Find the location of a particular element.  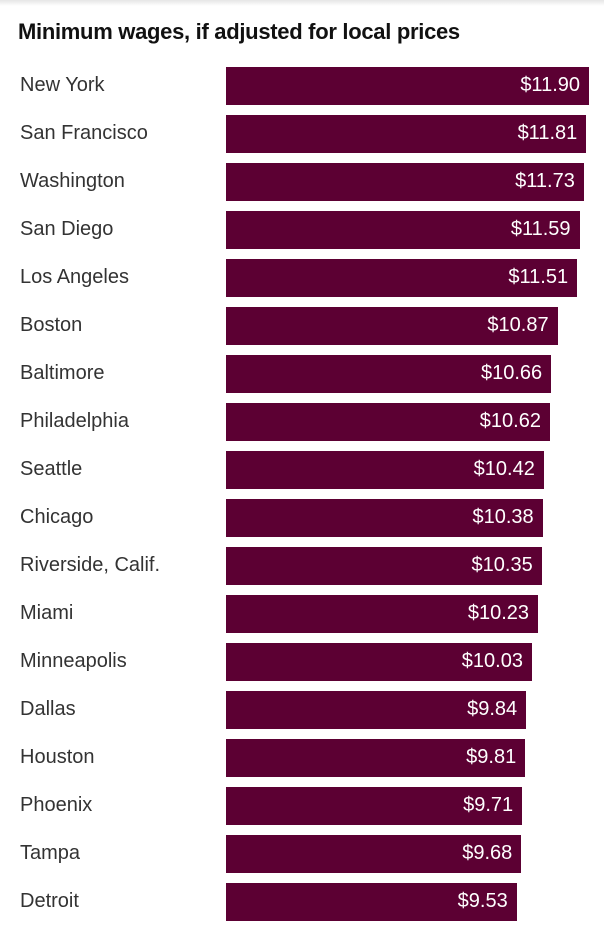

data-label: $10.35 is located at coordinates (502, 565).